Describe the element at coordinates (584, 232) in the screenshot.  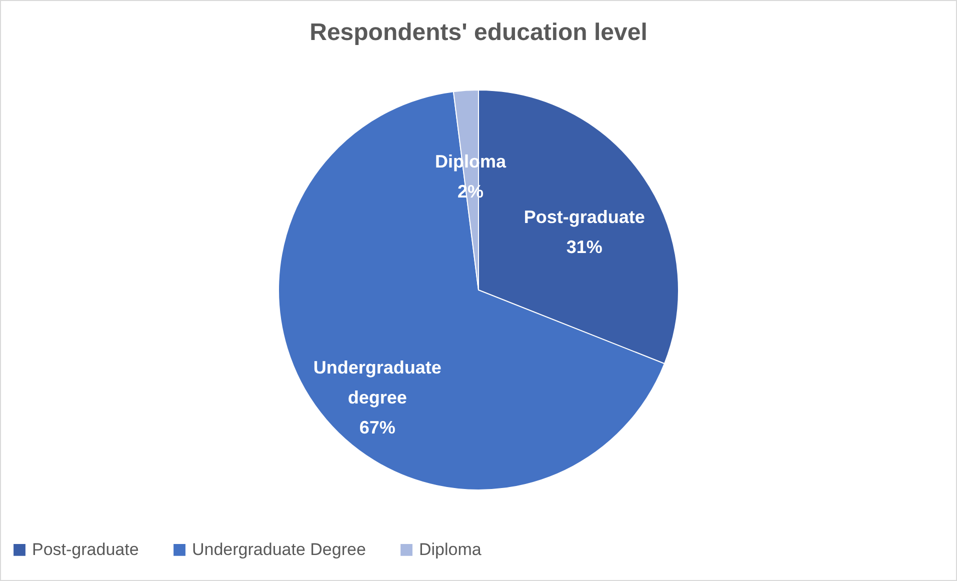
I see `data-label: Post-graduate 31%` at that location.